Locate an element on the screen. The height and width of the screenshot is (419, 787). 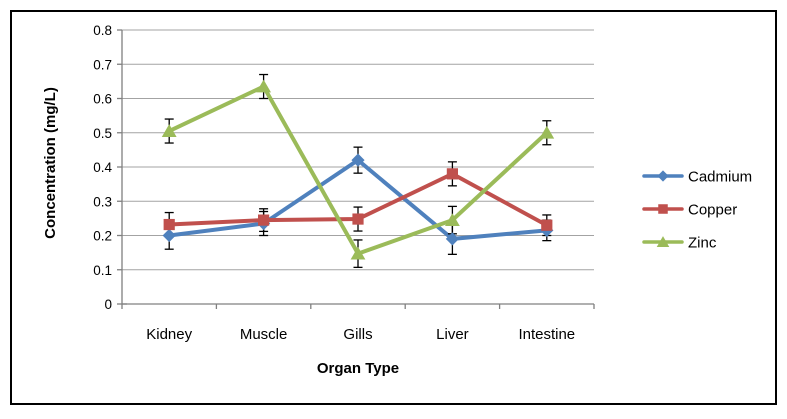
legend-label: Cadmium is located at coordinates (720, 177).